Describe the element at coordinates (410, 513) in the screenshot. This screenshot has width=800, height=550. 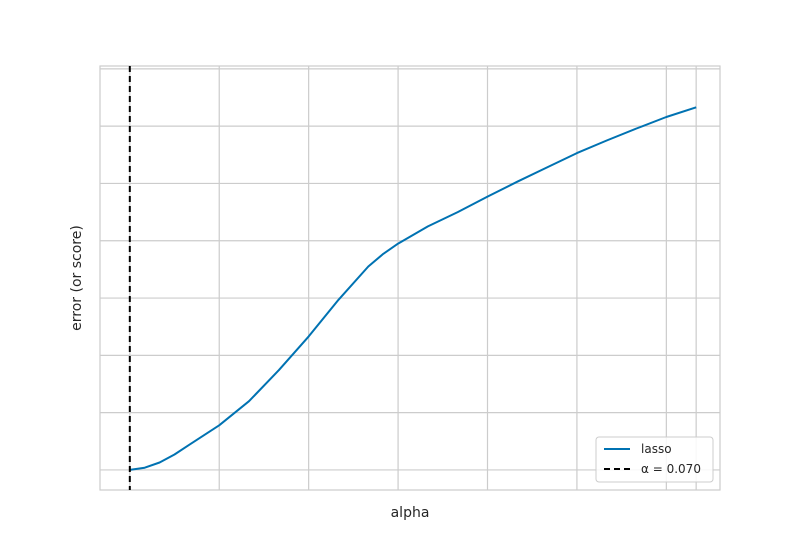
I see `x-axis-label: alpha` at that location.